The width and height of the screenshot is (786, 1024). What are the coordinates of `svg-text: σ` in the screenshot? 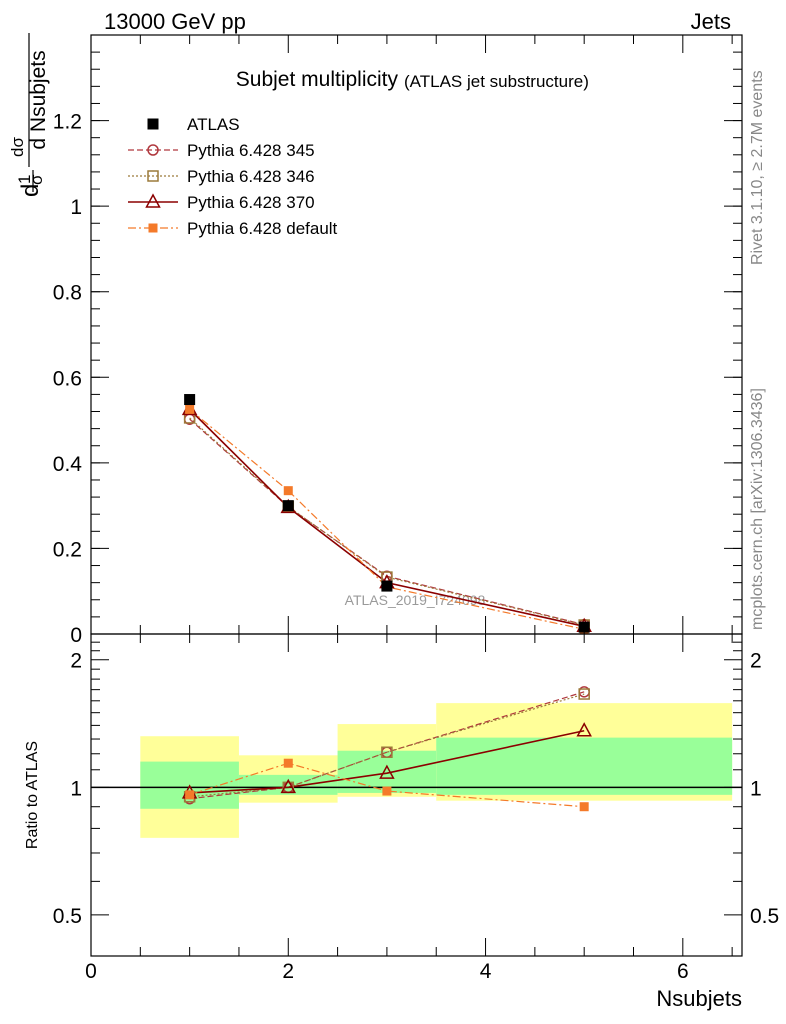 It's located at (36, 179).